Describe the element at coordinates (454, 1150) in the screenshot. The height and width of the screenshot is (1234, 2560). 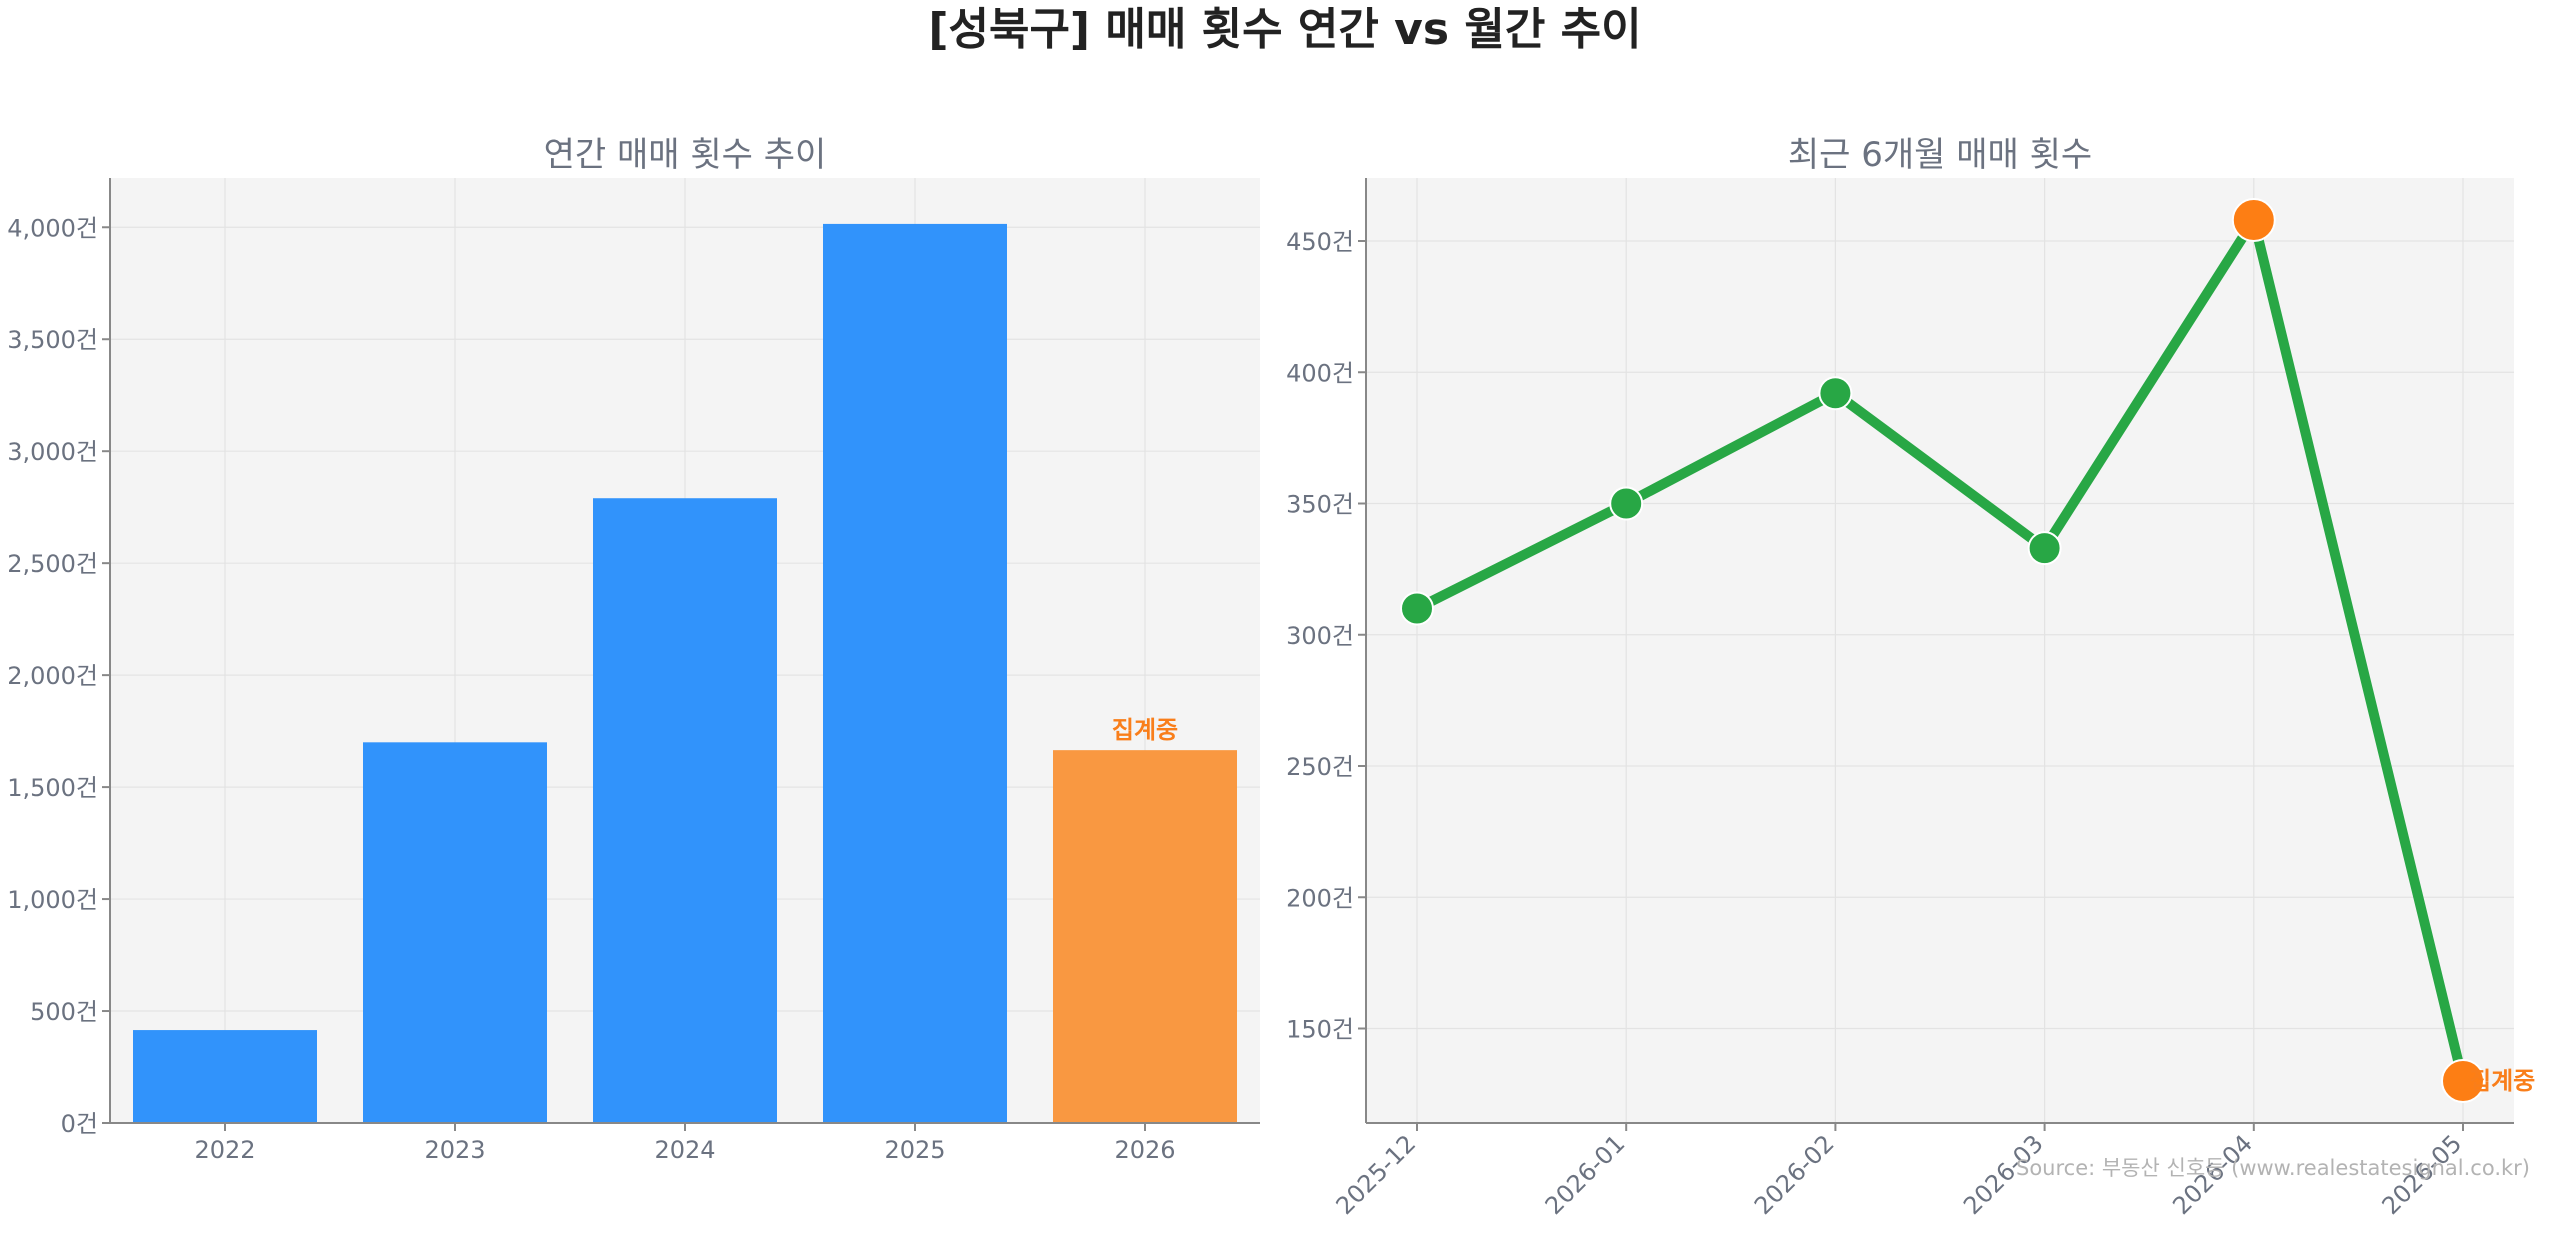
I see `x-tick-label: 2023` at that location.